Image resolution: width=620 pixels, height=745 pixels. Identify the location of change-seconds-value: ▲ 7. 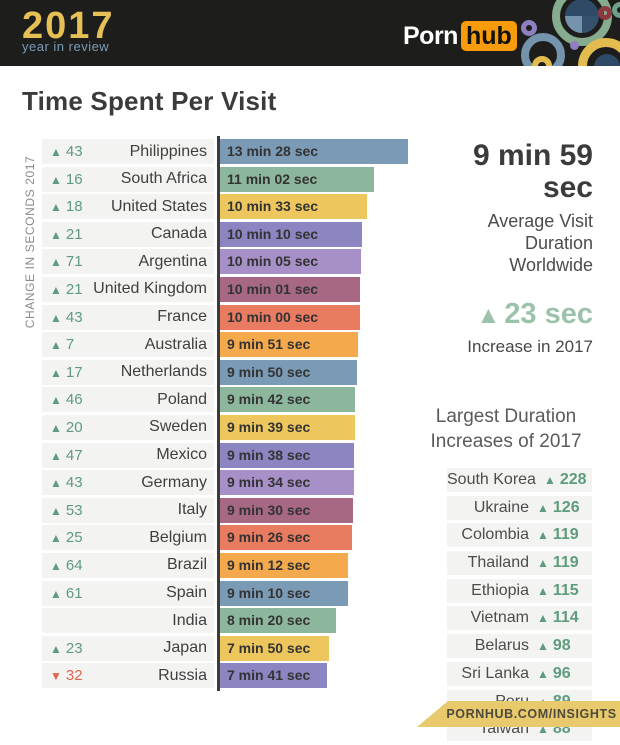
(62, 345).